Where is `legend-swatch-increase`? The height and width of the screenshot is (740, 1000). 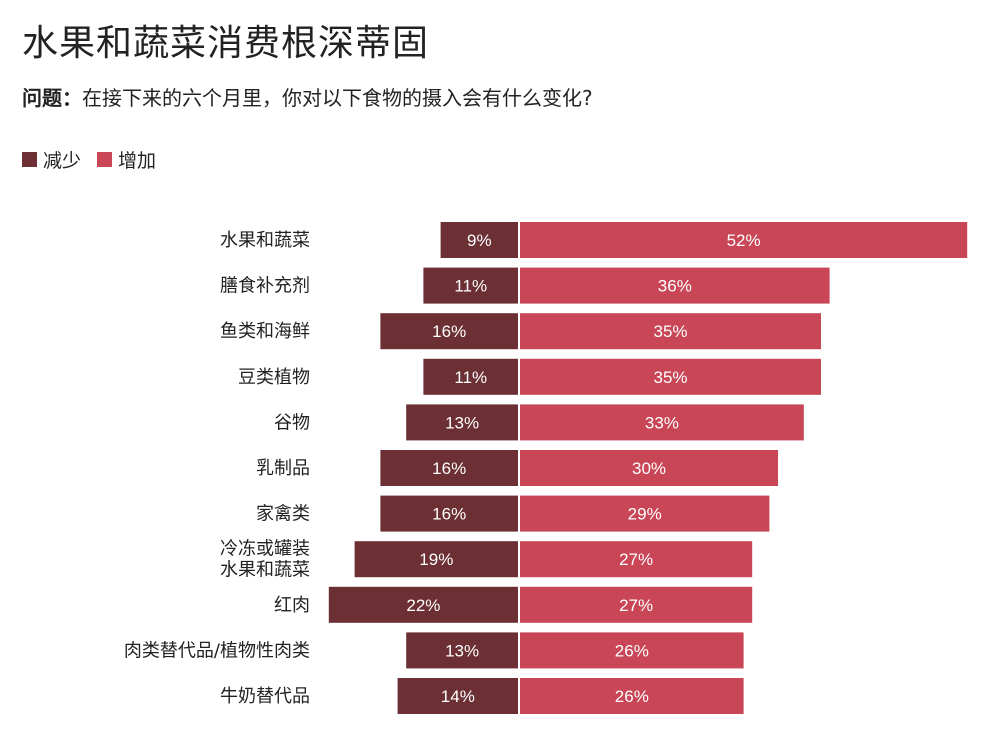
legend-swatch-increase is located at coordinates (105, 159).